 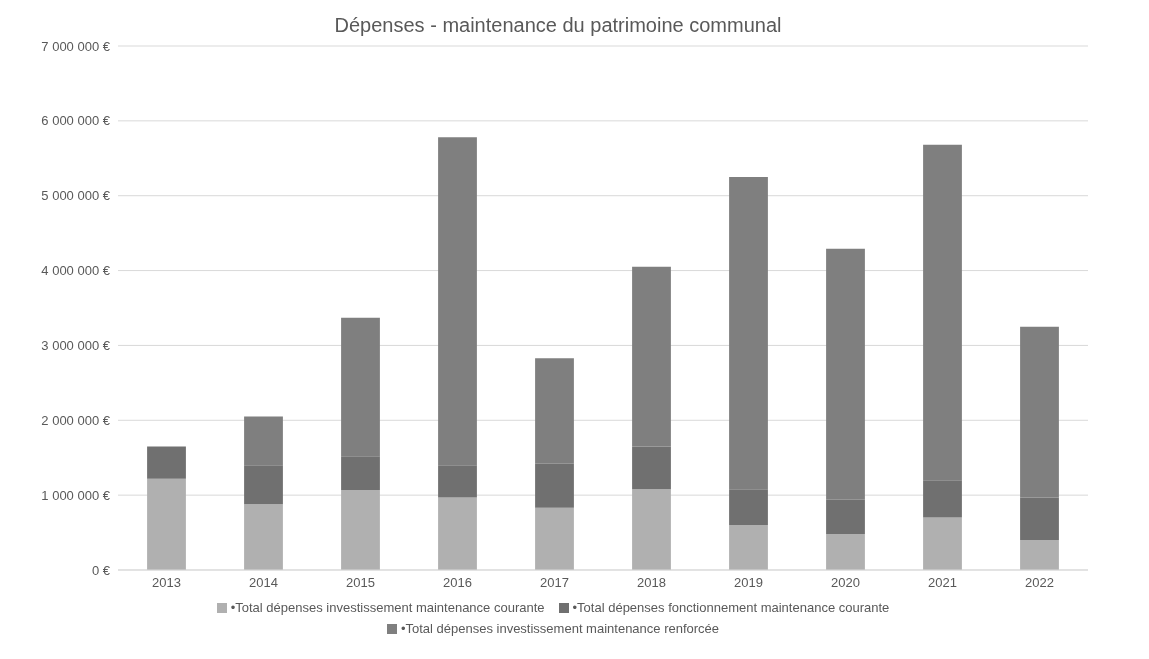 What do you see at coordinates (942, 583) in the screenshot?
I see `x-tick-label: 2021` at bounding box center [942, 583].